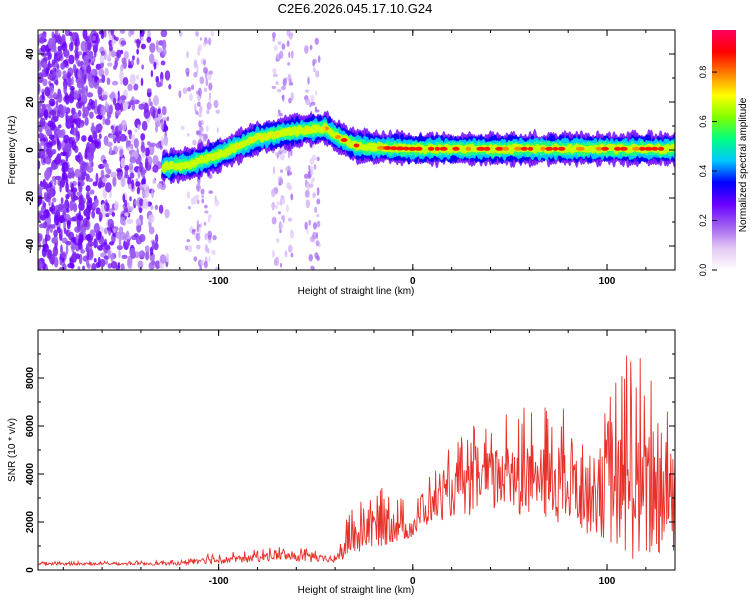 Image resolution: width=750 pixels, height=600 pixels. I want to click on chart-title: C2E6.2026.045.17.10.G24, so click(355, 8).